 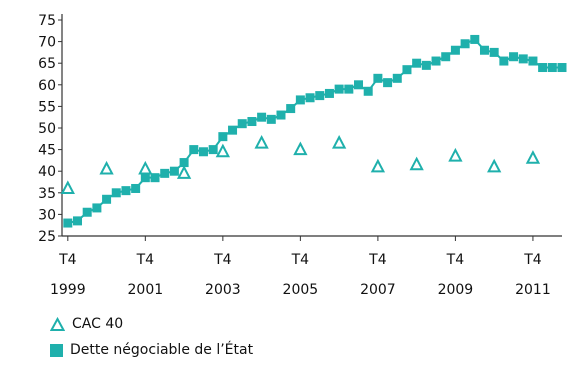 What do you see at coordinates (162, 350) in the screenshot?
I see `legend-label-dette: Dette négociable de l’État` at bounding box center [162, 350].